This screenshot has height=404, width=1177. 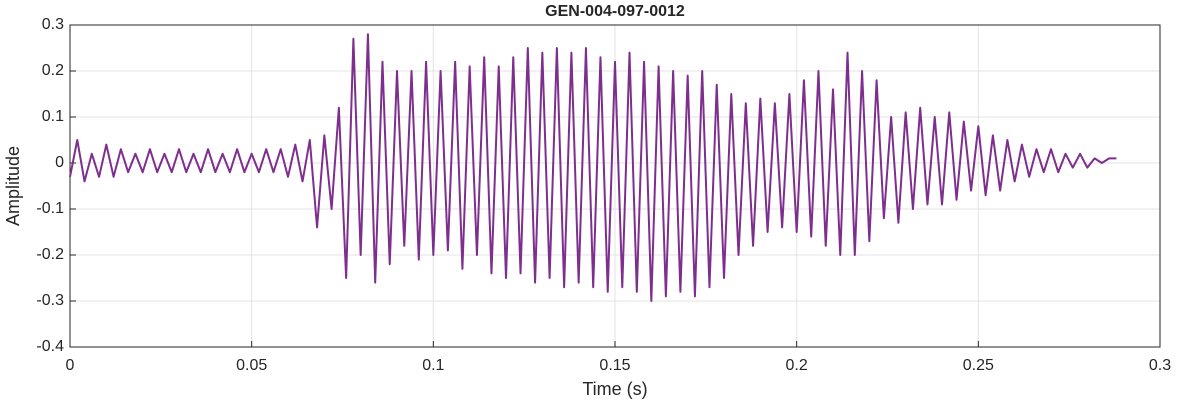 What do you see at coordinates (50, 254) in the screenshot?
I see `y-tick-label: -0.2` at bounding box center [50, 254].